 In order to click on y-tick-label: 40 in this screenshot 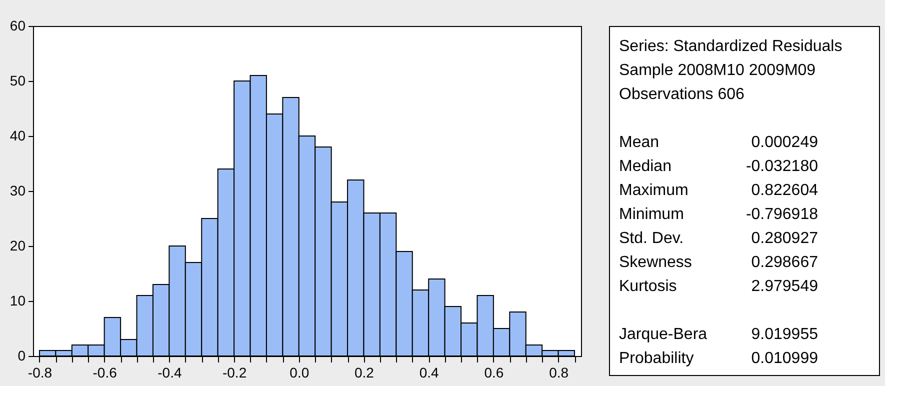, I will do `click(18, 136)`.